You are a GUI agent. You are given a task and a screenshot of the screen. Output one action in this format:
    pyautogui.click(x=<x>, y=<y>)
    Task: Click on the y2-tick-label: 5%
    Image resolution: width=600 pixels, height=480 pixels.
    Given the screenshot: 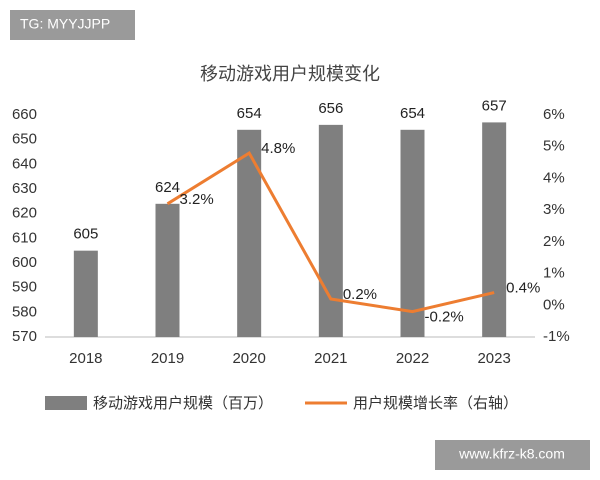 What is the action you would take?
    pyautogui.click(x=554, y=146)
    